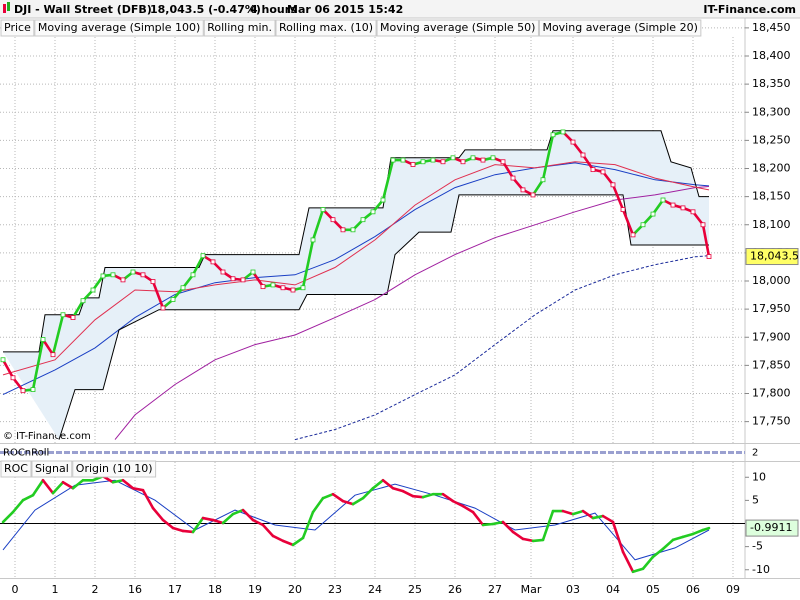  I want to click on header-timestamp: Mar 06 2015 15:42, so click(345, 9).